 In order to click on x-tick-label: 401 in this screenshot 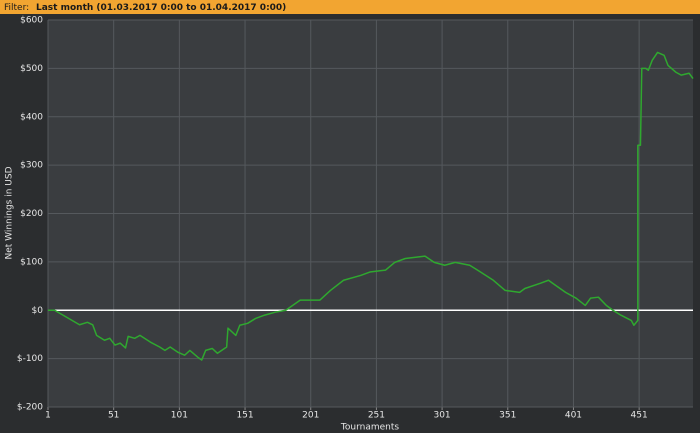, I will do `click(573, 416)`.